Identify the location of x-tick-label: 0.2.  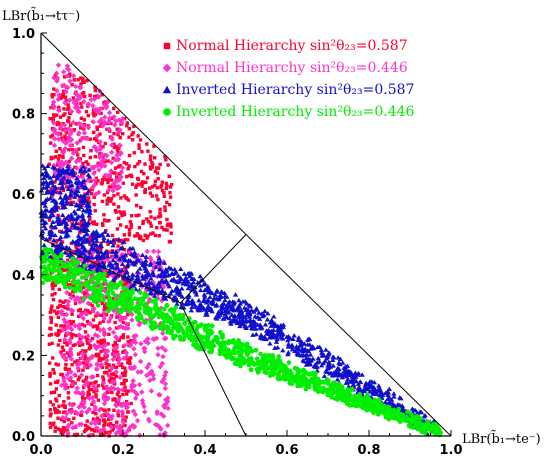
(122, 450).